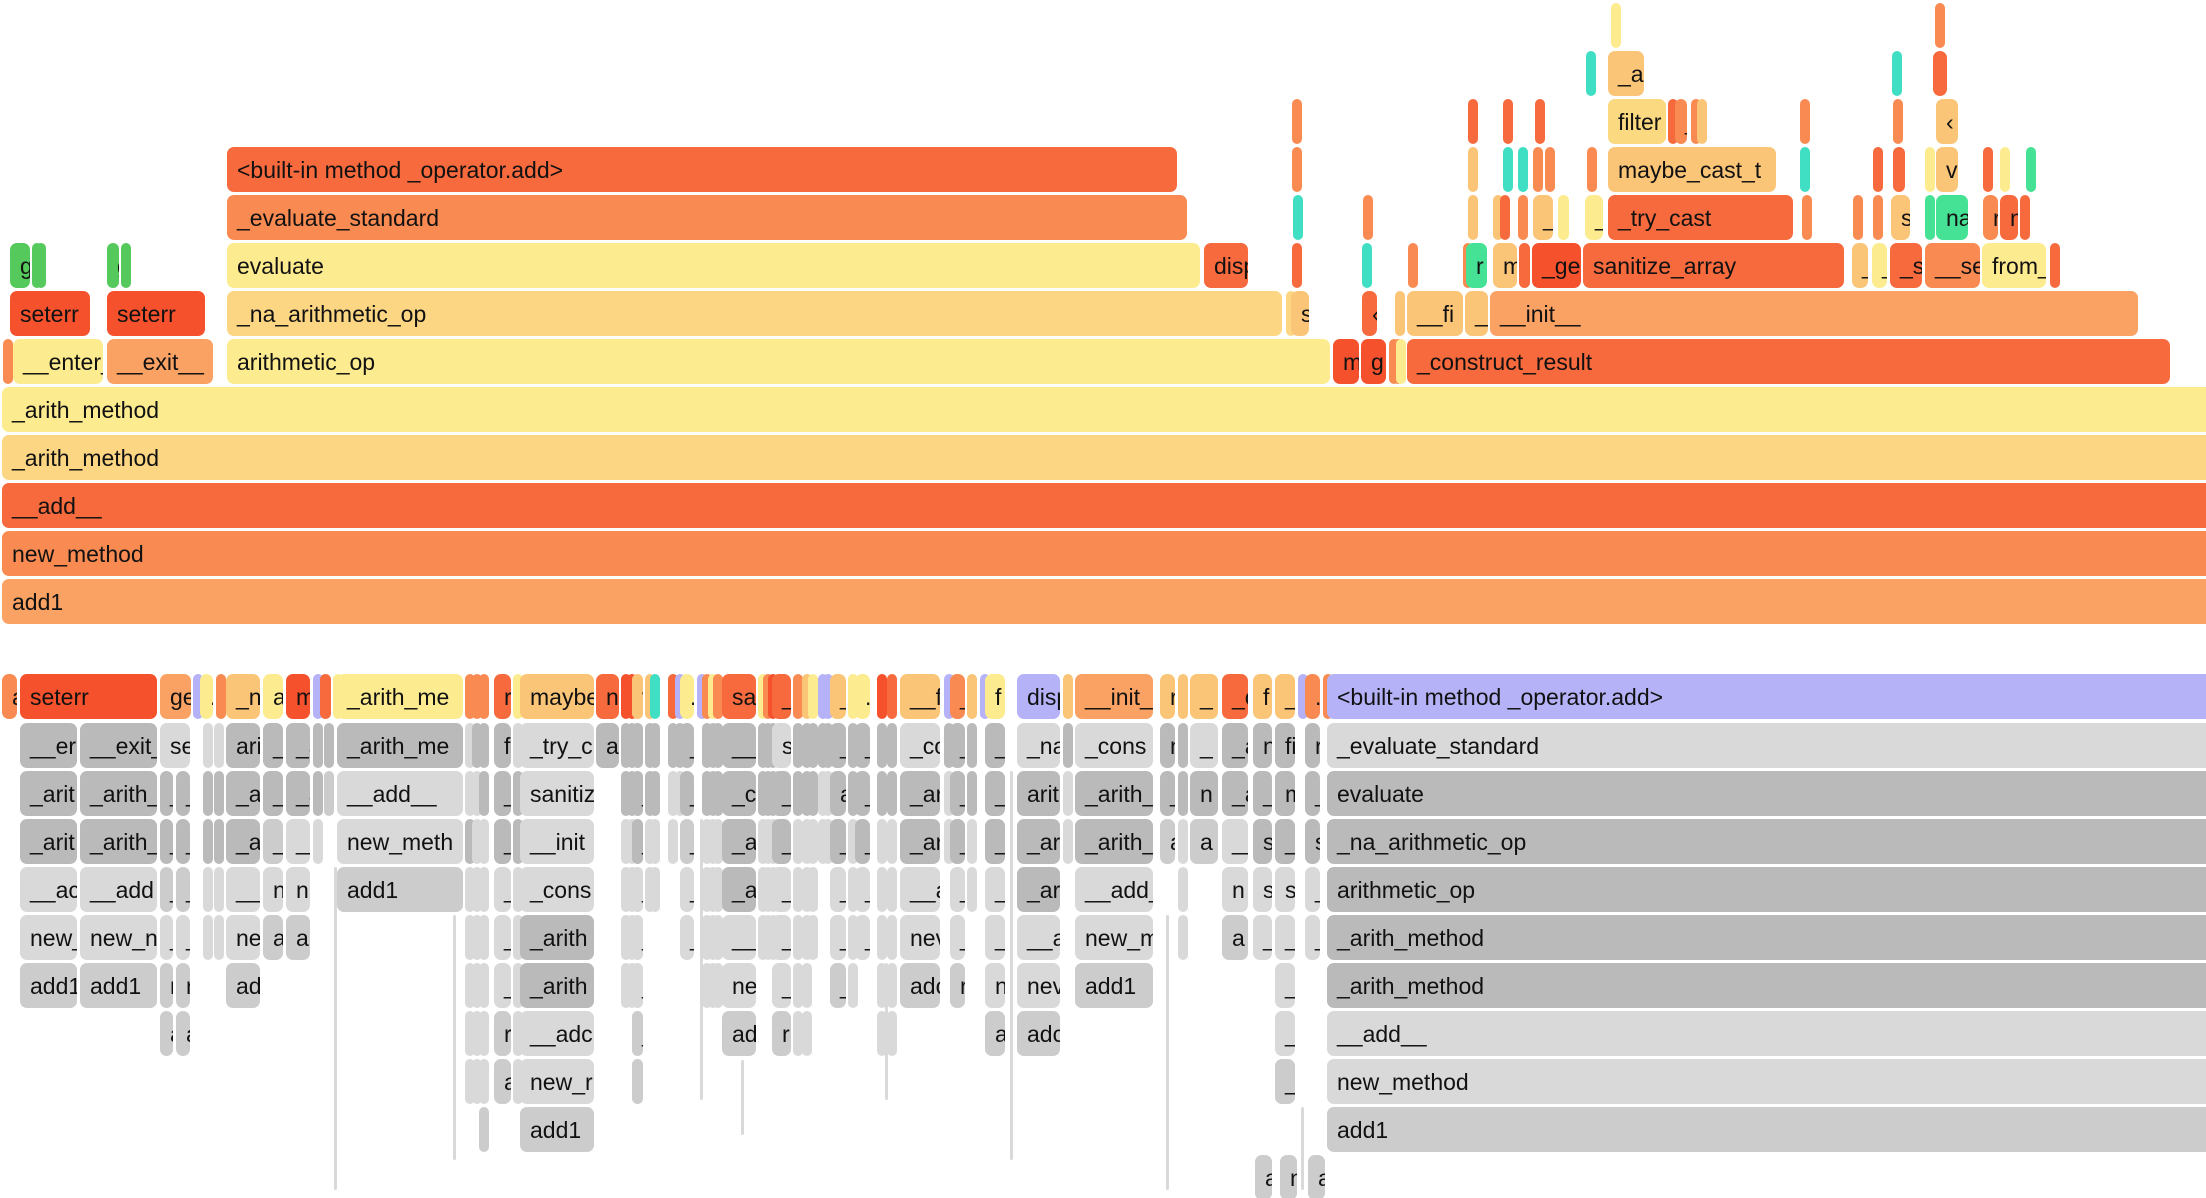  What do you see at coordinates (48, 793) in the screenshot?
I see `caller-frame-arit: _arit` at bounding box center [48, 793].